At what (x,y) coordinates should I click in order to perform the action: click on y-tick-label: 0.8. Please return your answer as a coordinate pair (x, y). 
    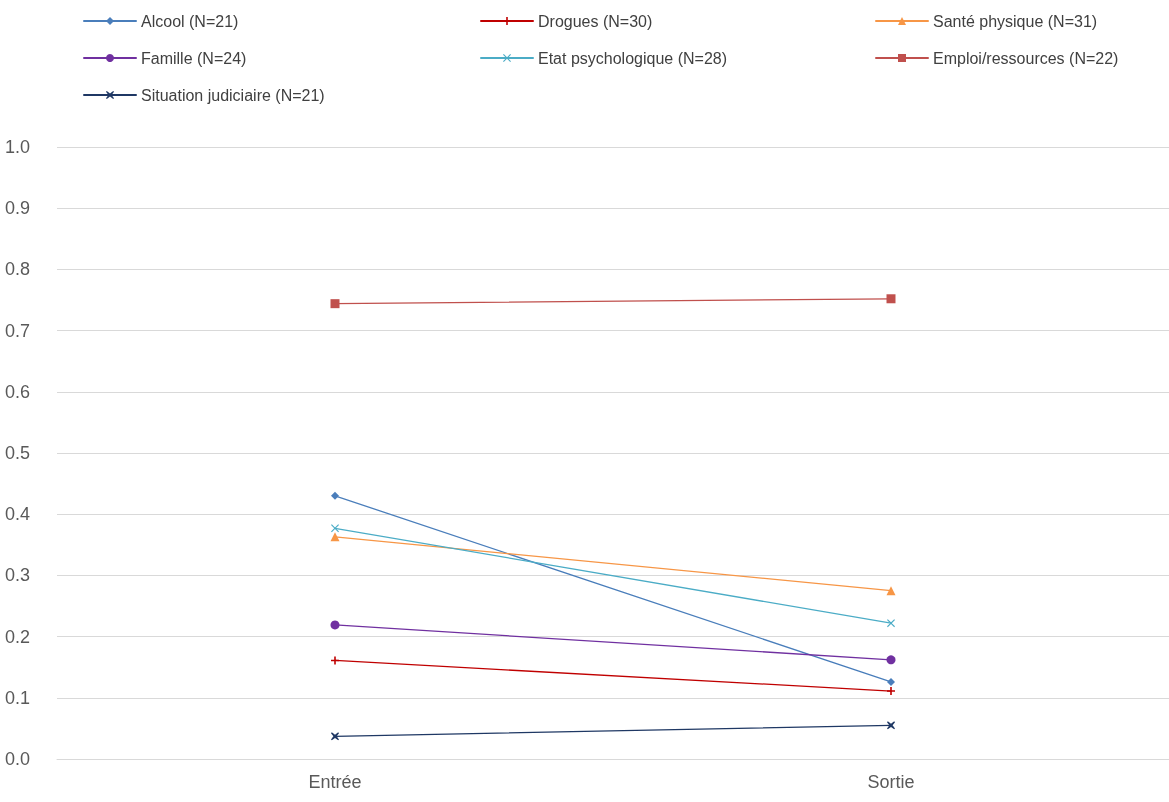
    Looking at the image, I should click on (18, 269).